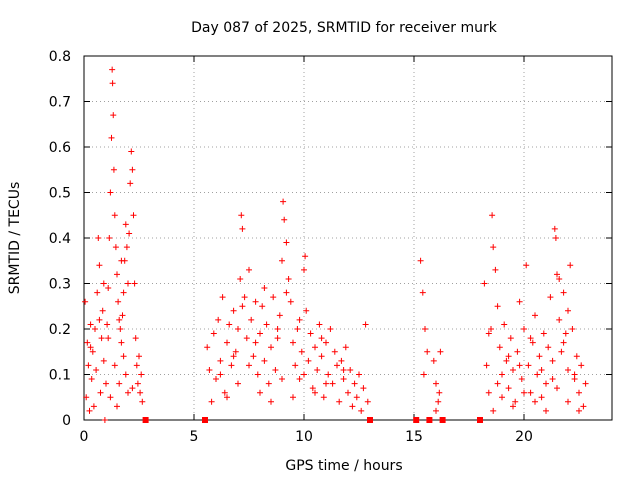 Image resolution: width=640 pixels, height=480 pixels. What do you see at coordinates (343, 466) in the screenshot?
I see `x-axis-label: GPS time / hours` at bounding box center [343, 466].